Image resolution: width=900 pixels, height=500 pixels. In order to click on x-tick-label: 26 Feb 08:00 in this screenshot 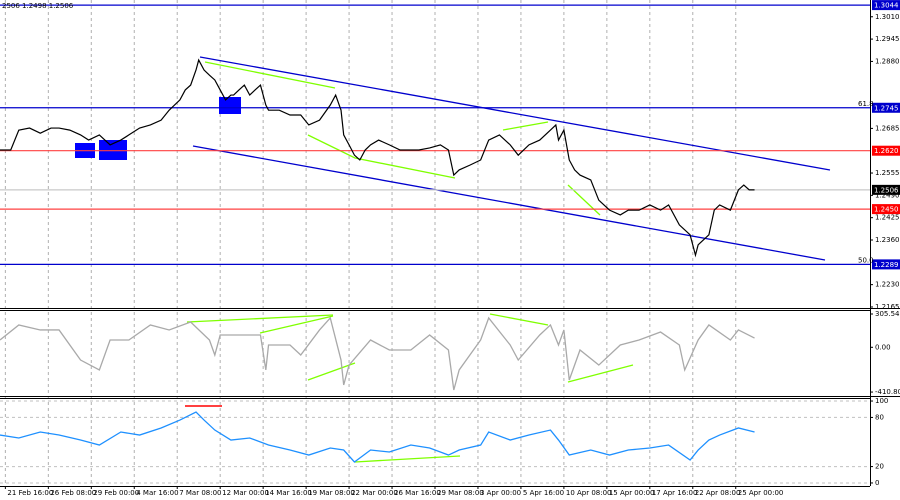, I will do `click(73, 493)`.